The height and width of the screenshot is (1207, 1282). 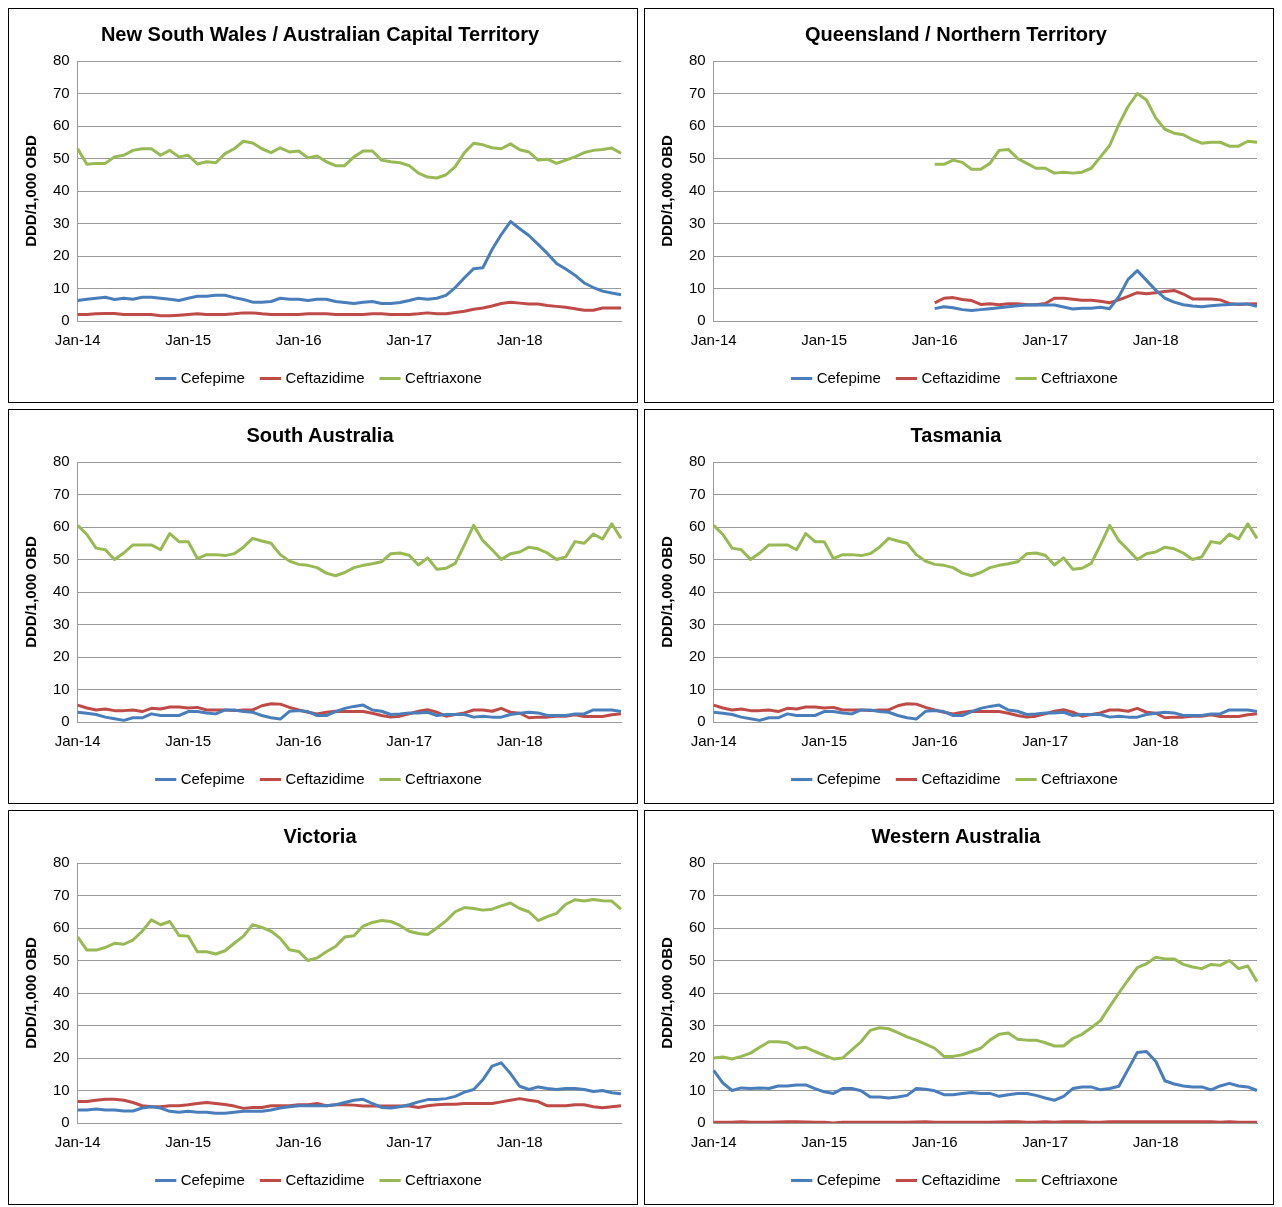 I want to click on chart-title: Western Australia, so click(x=956, y=835).